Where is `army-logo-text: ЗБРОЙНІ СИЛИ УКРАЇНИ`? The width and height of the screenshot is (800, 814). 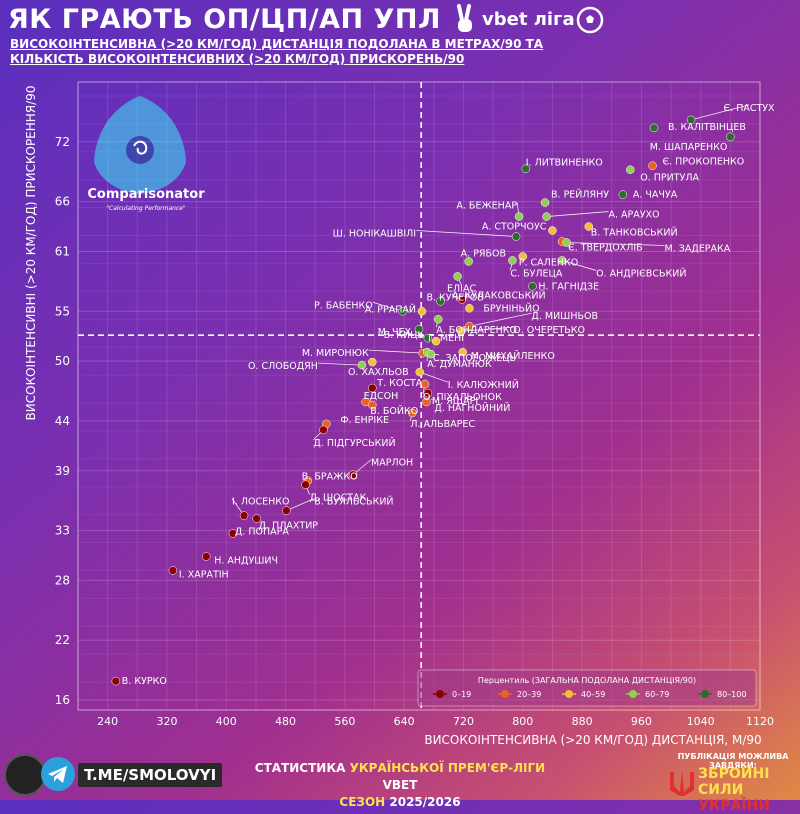 army-logo-text: ЗБРОЙНІ СИЛИ УКРАЇНИ is located at coordinates (749, 790).